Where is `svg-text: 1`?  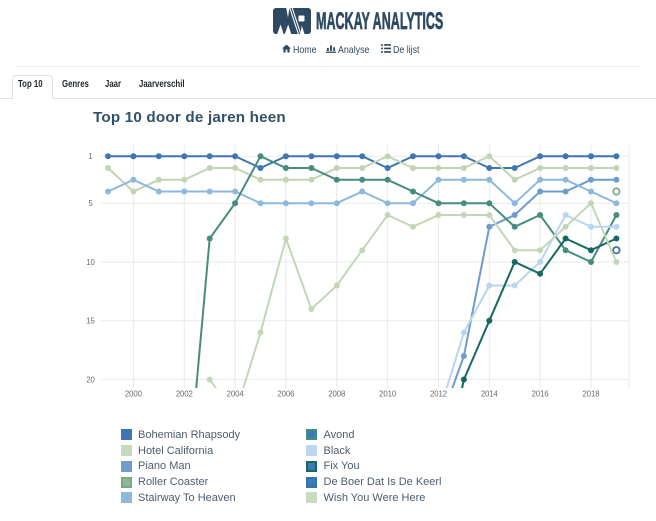
svg-text: 1 is located at coordinates (90, 156).